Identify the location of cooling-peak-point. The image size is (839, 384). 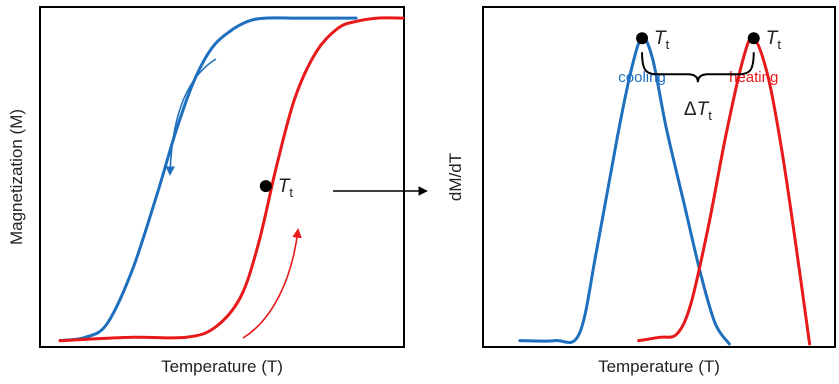
(642, 38).